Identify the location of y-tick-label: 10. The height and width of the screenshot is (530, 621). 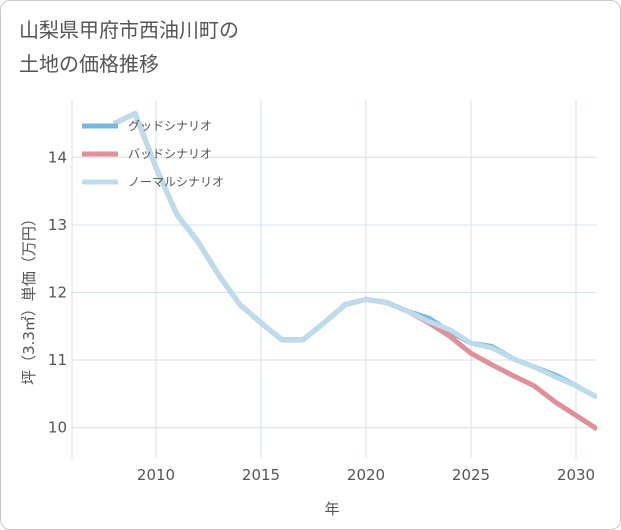
(57, 428).